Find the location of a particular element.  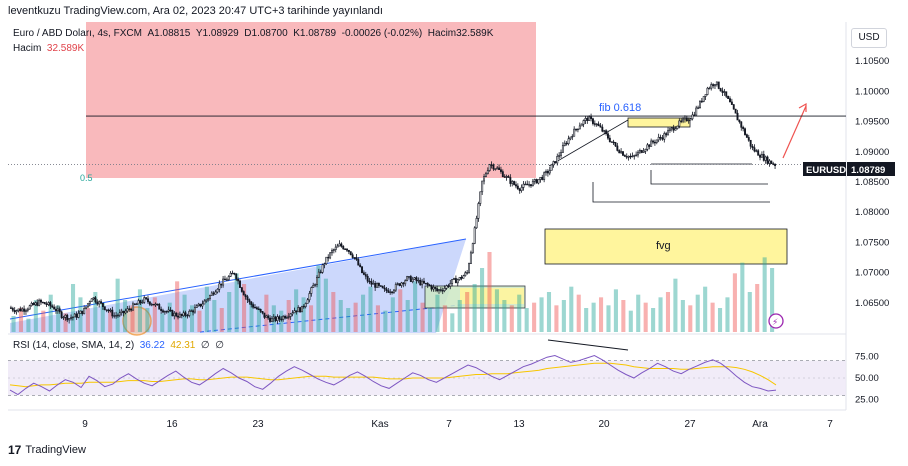

currency-button: USD is located at coordinates (869, 38).